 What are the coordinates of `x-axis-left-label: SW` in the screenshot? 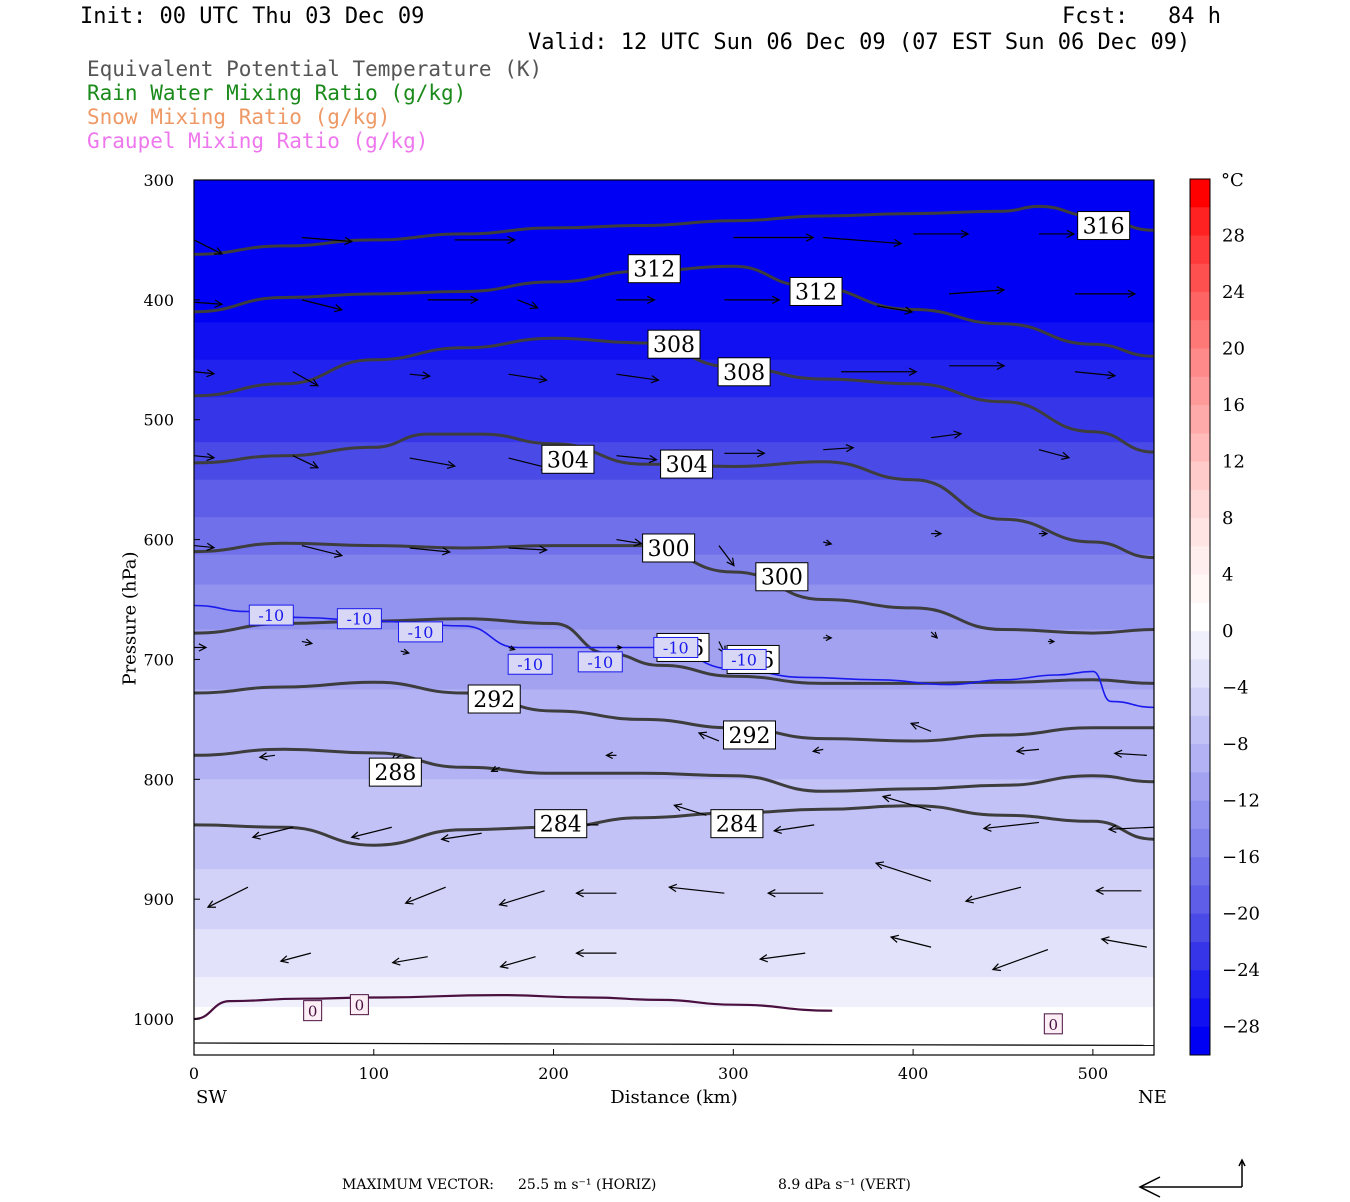 It's located at (211, 1097).